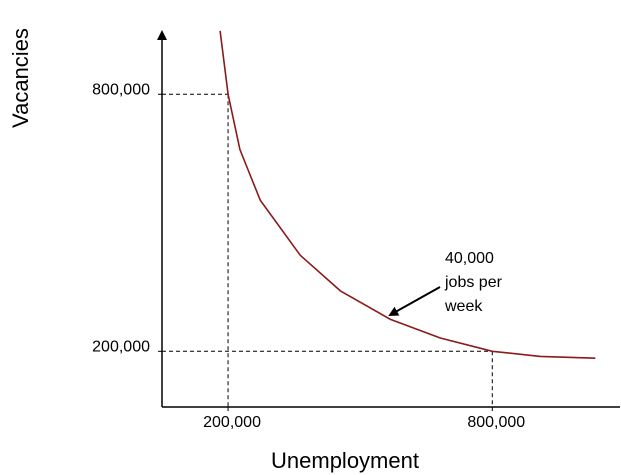 The height and width of the screenshot is (475, 621). Describe the element at coordinates (469, 258) in the screenshot. I see `annotation: 40,000` at that location.